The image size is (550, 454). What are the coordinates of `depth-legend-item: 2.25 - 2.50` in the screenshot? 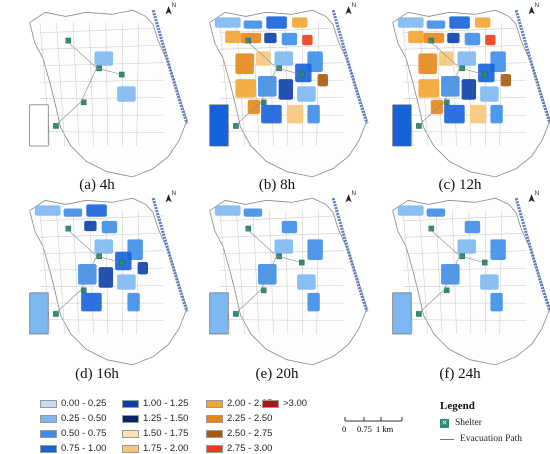 It's located at (239, 418).